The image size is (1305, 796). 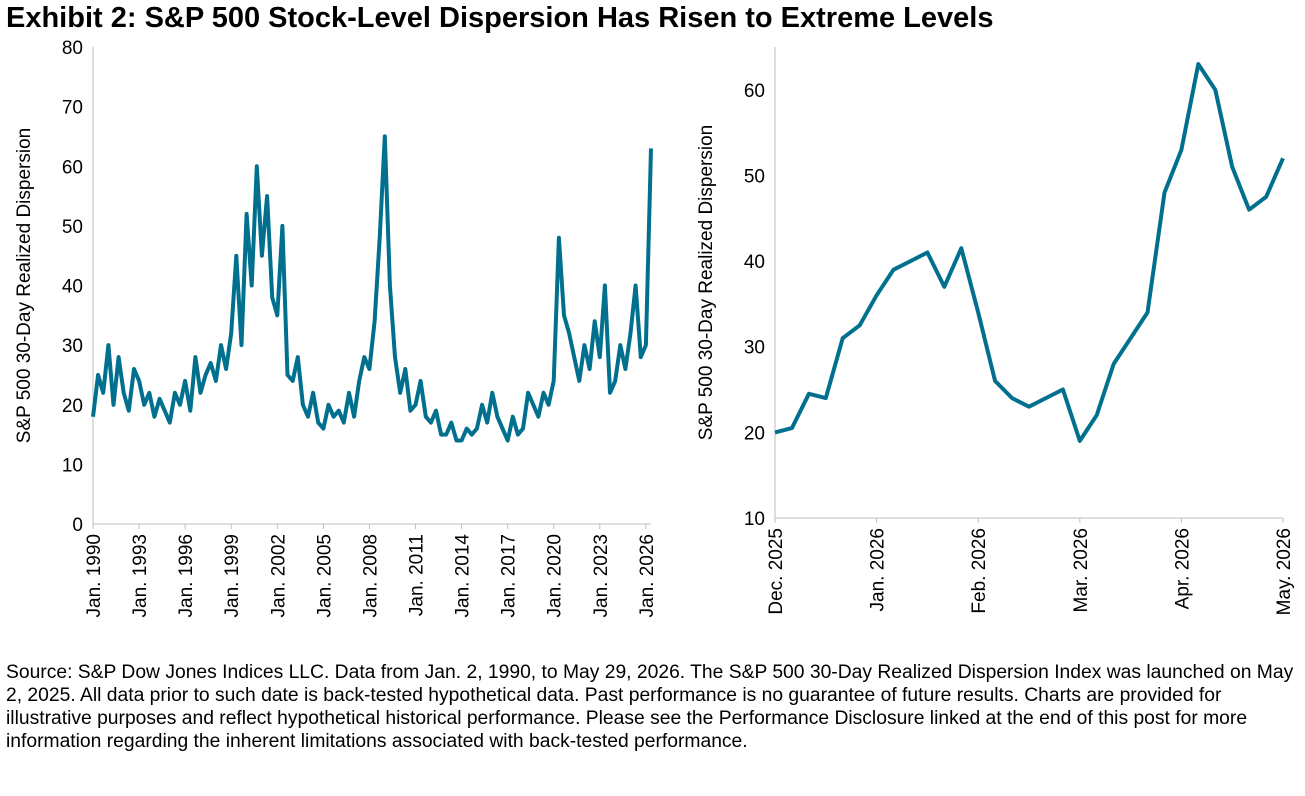 What do you see at coordinates (72, 48) in the screenshot?
I see `y-tick-label: 80` at bounding box center [72, 48].